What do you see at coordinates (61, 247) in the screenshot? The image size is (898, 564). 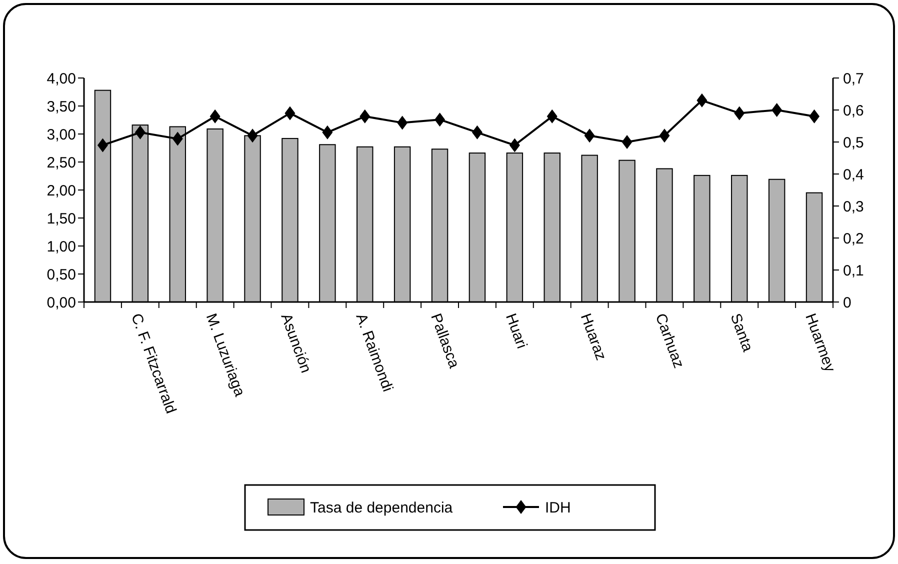 I see `y-tick-label: 1,00` at bounding box center [61, 247].